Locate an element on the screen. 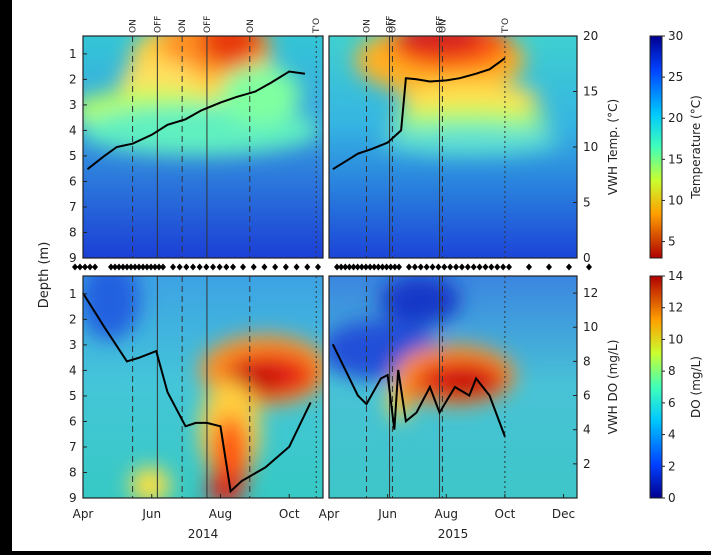 This screenshot has height=555, width=711. do-colorbar-label: DO (mg/L) is located at coordinates (696, 387).